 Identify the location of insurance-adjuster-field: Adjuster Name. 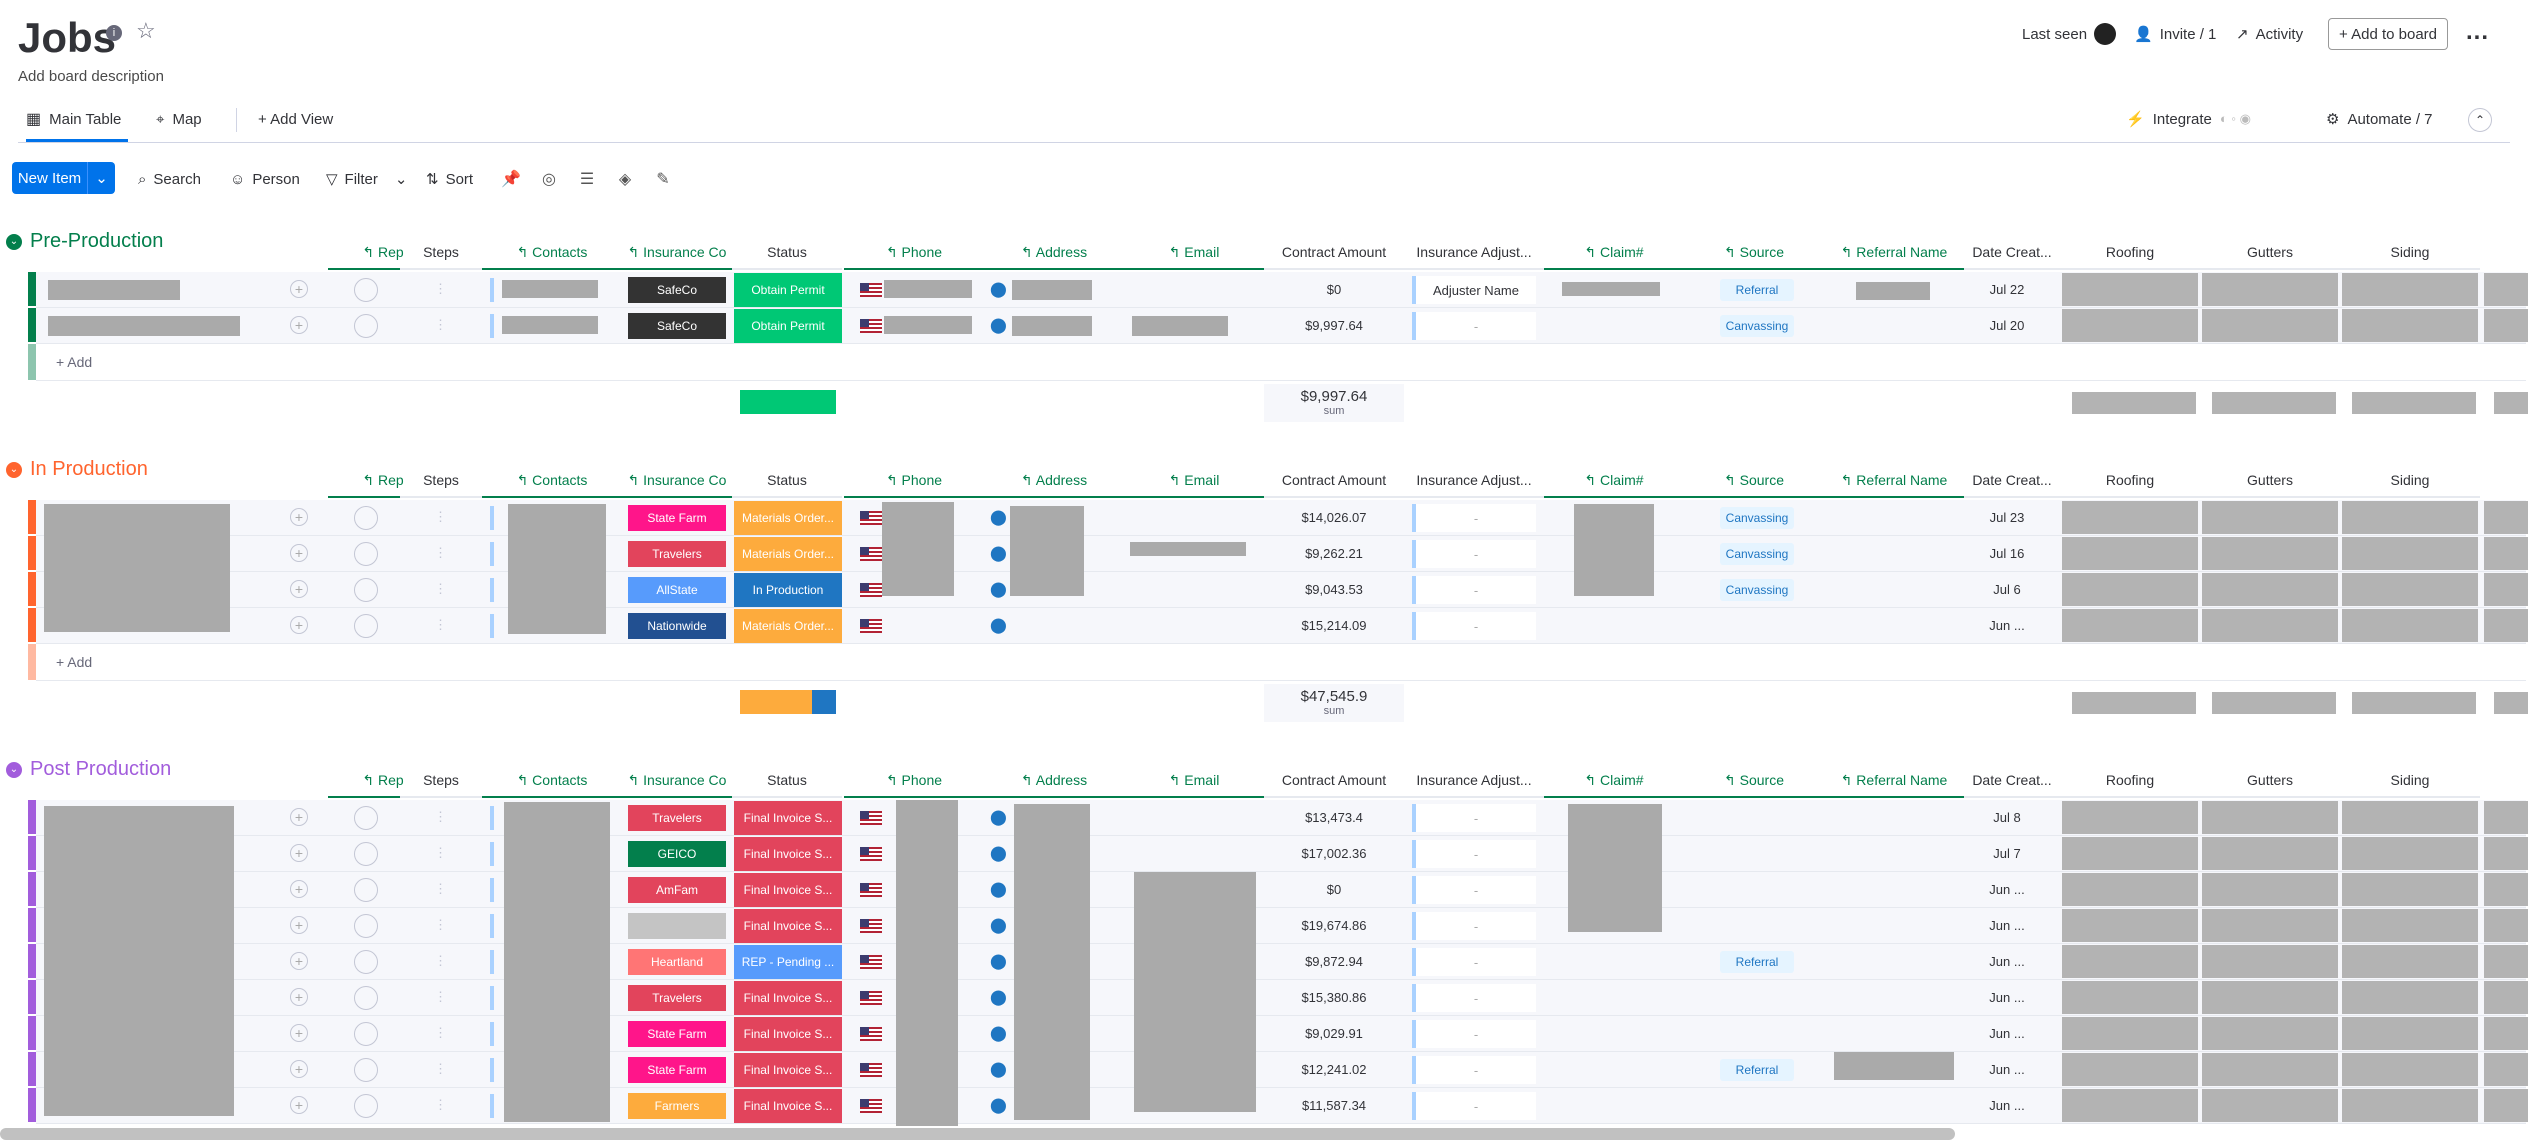
(1474, 290).